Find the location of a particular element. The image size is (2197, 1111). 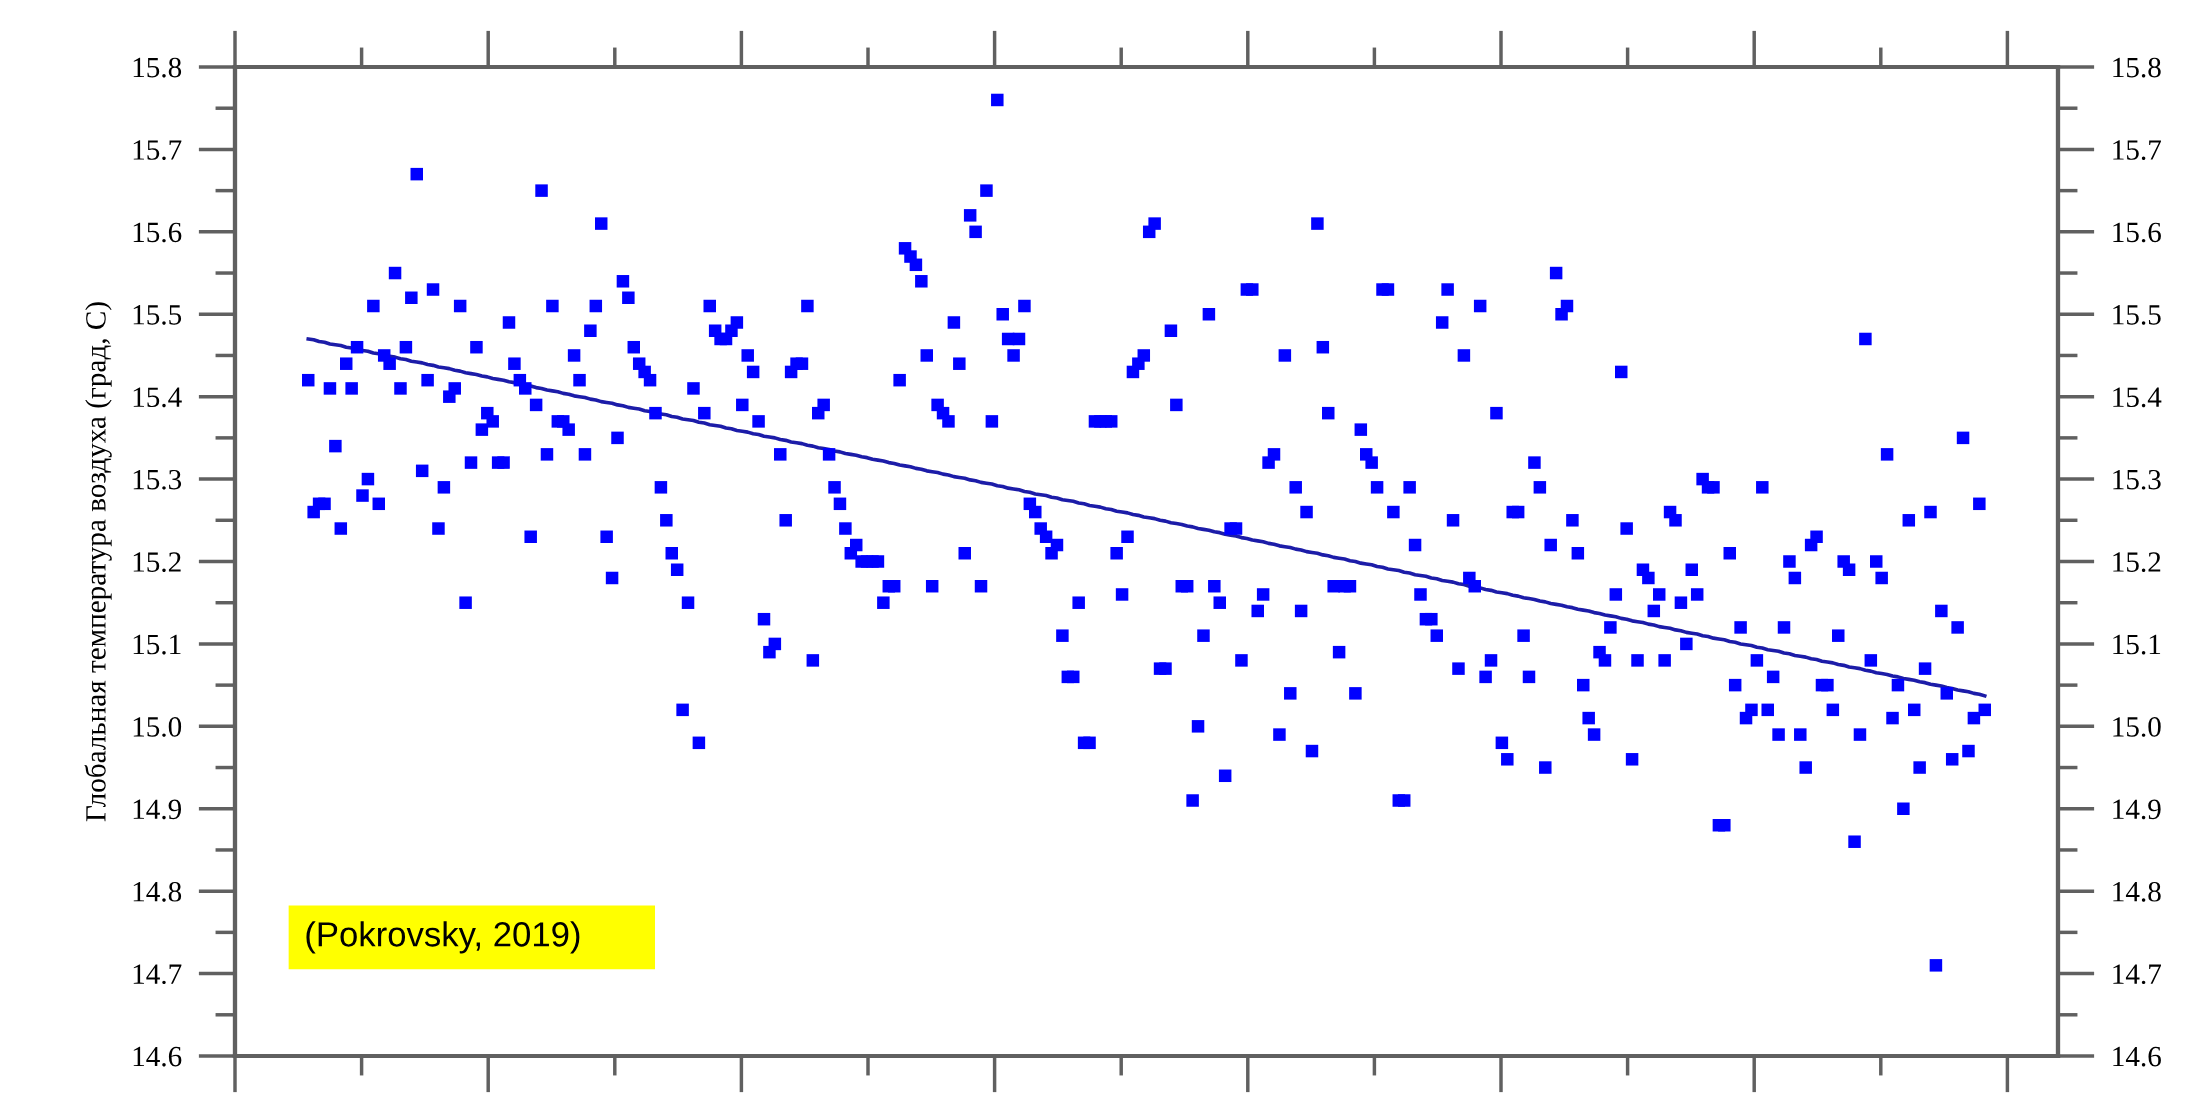

y-tick-label: 14.8 is located at coordinates (157, 891).